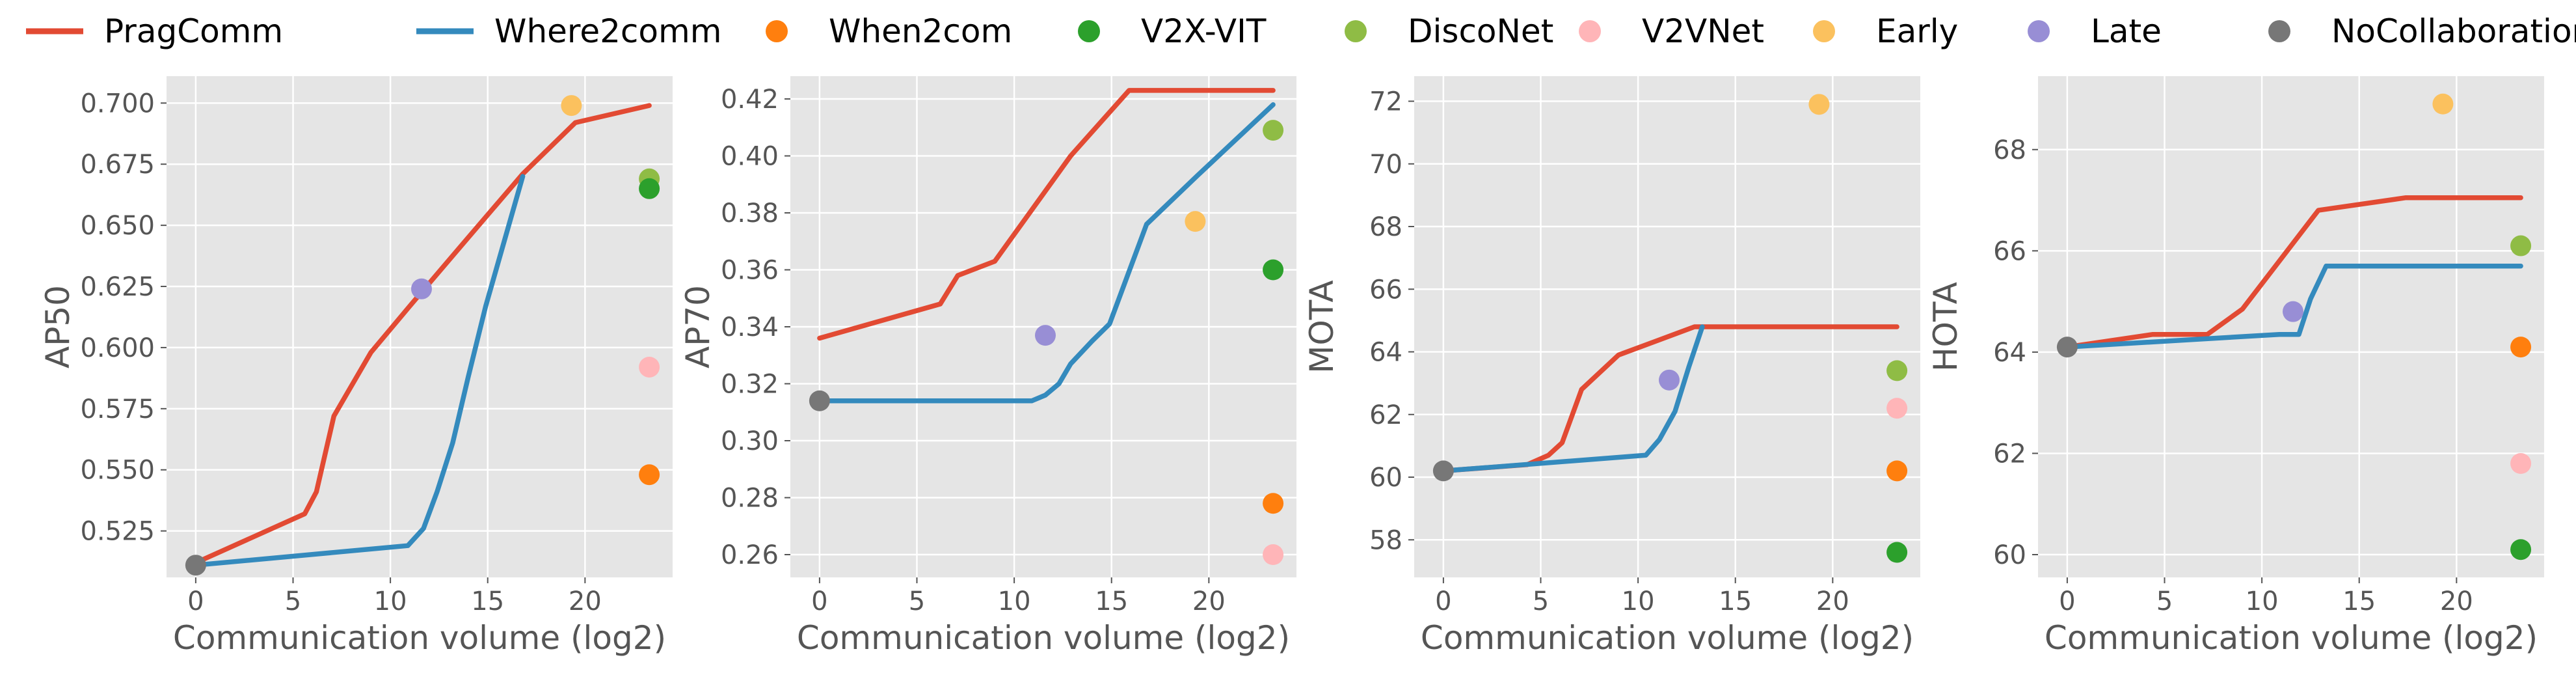 The image size is (2576, 677). I want to click on y-tick-label: 0.40, so click(750, 157).